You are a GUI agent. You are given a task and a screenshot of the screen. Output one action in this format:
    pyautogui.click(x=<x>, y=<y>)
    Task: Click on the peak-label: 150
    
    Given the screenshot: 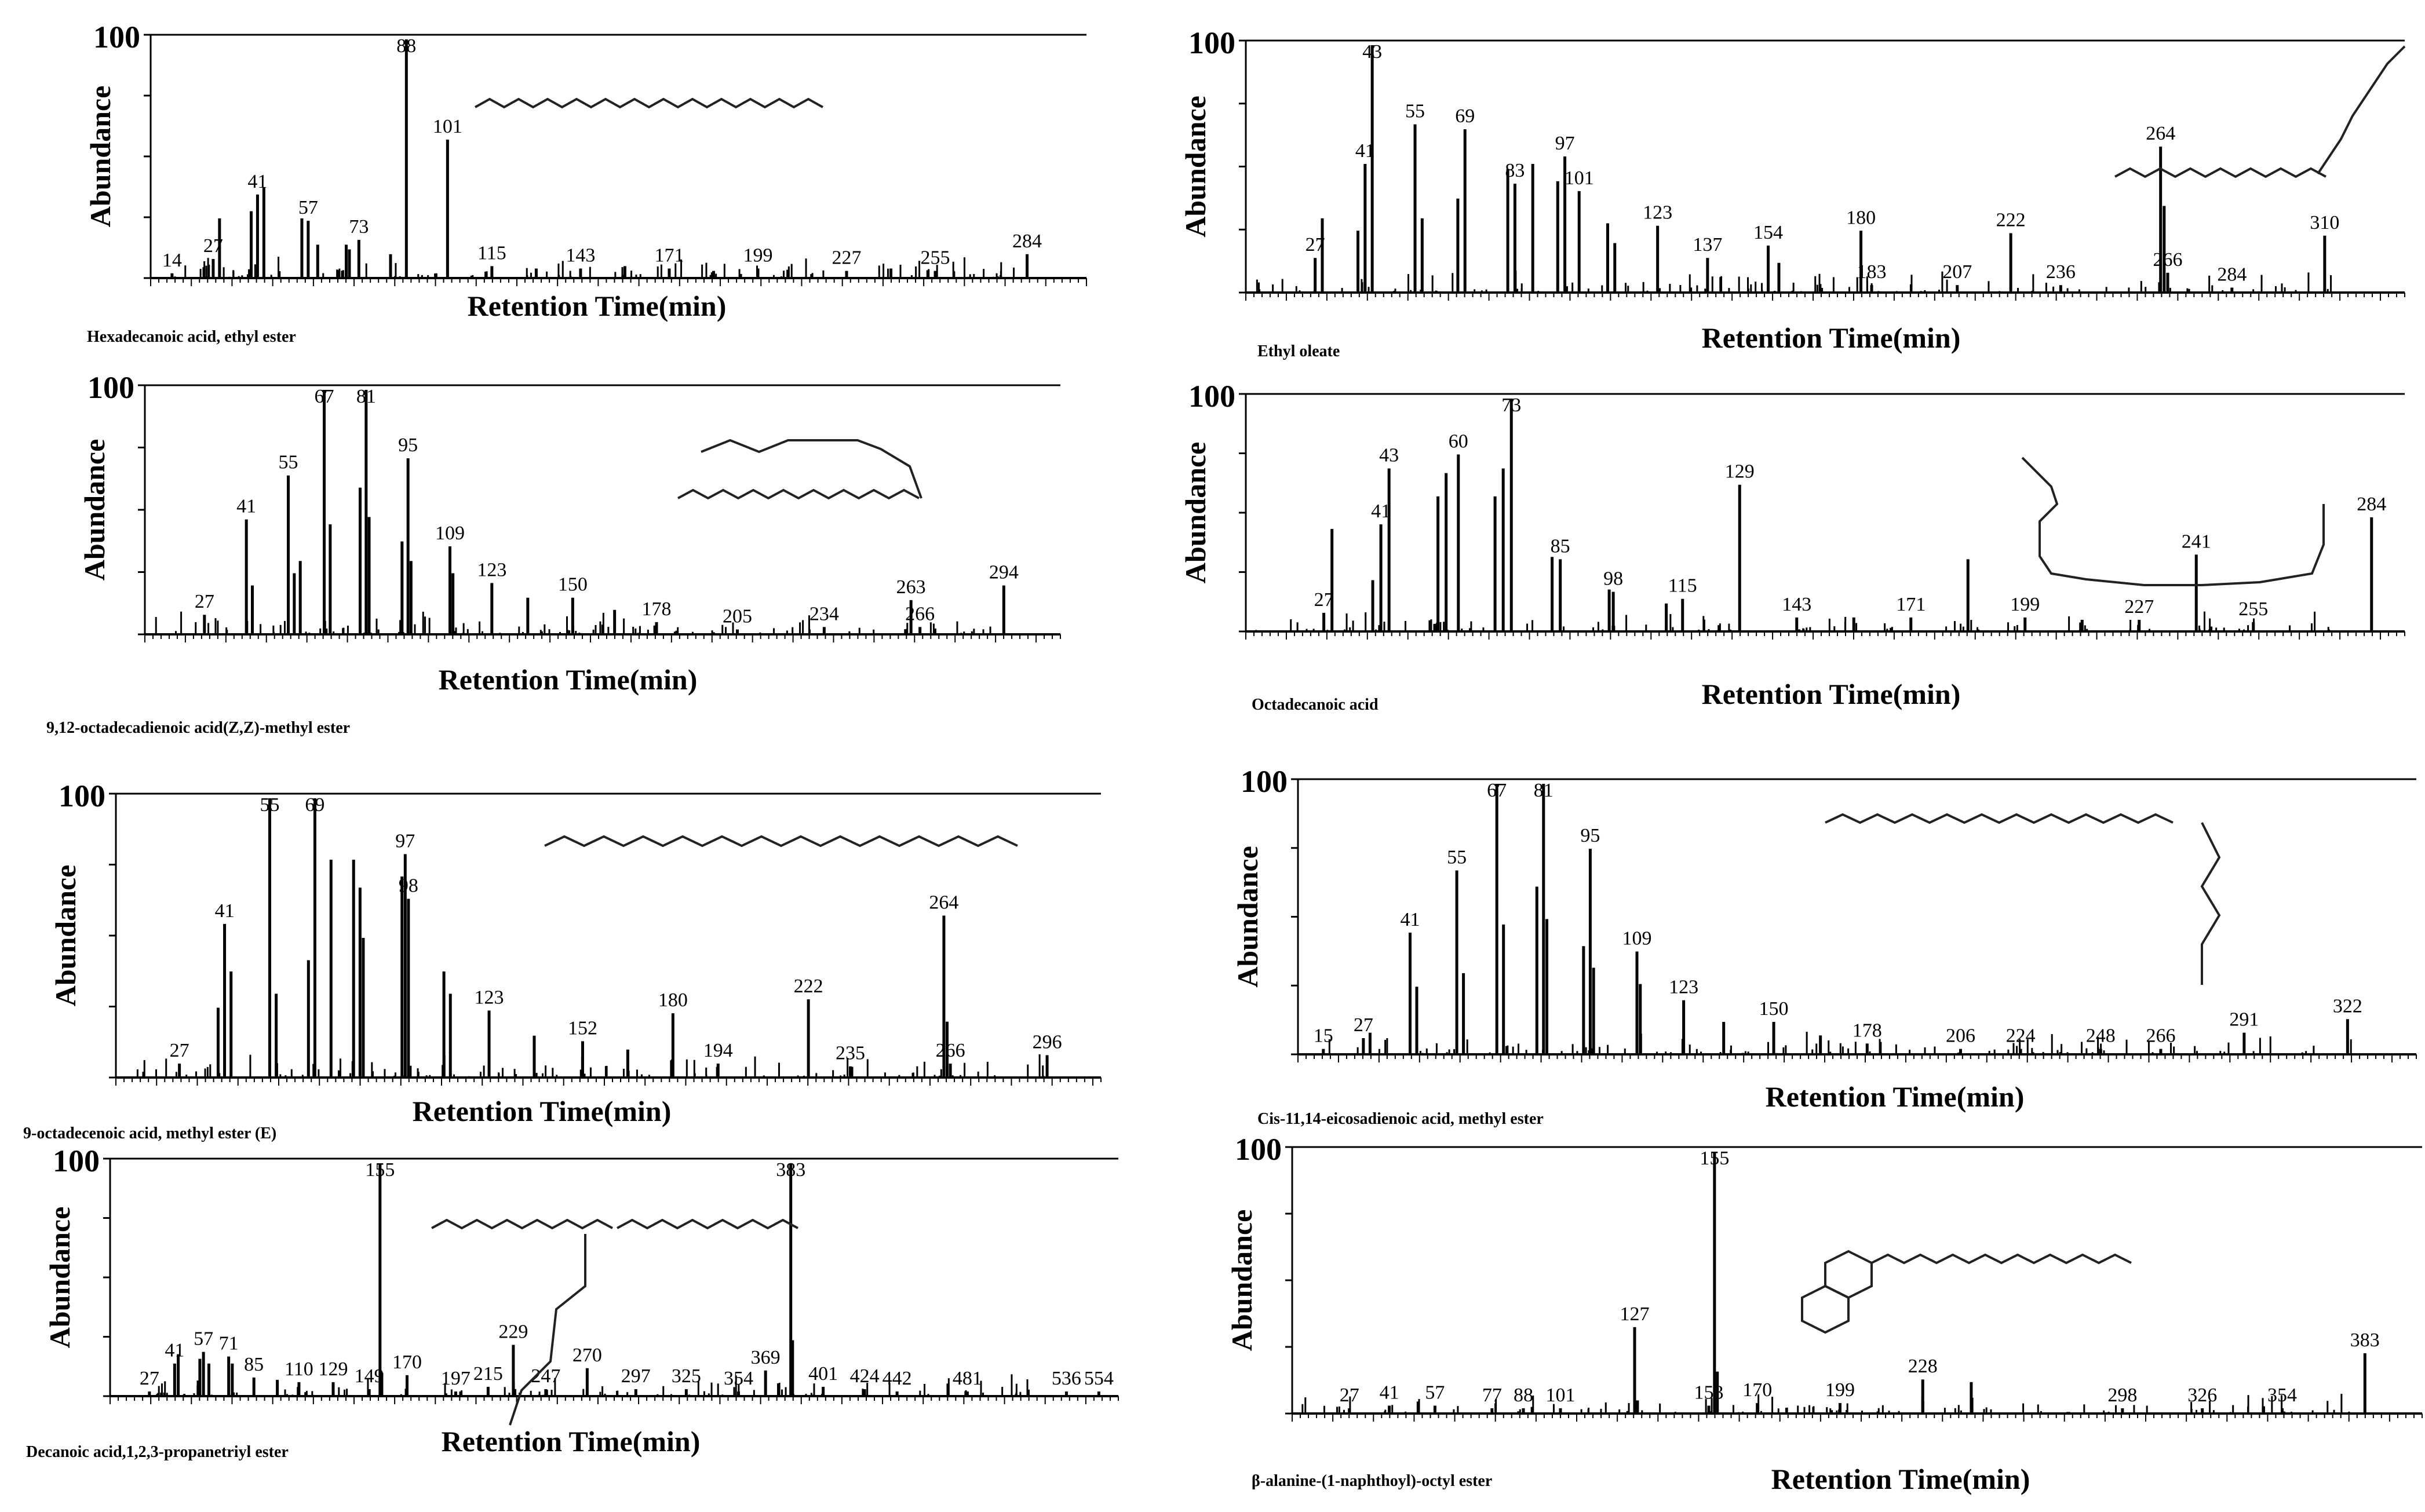 What is the action you would take?
    pyautogui.click(x=573, y=585)
    